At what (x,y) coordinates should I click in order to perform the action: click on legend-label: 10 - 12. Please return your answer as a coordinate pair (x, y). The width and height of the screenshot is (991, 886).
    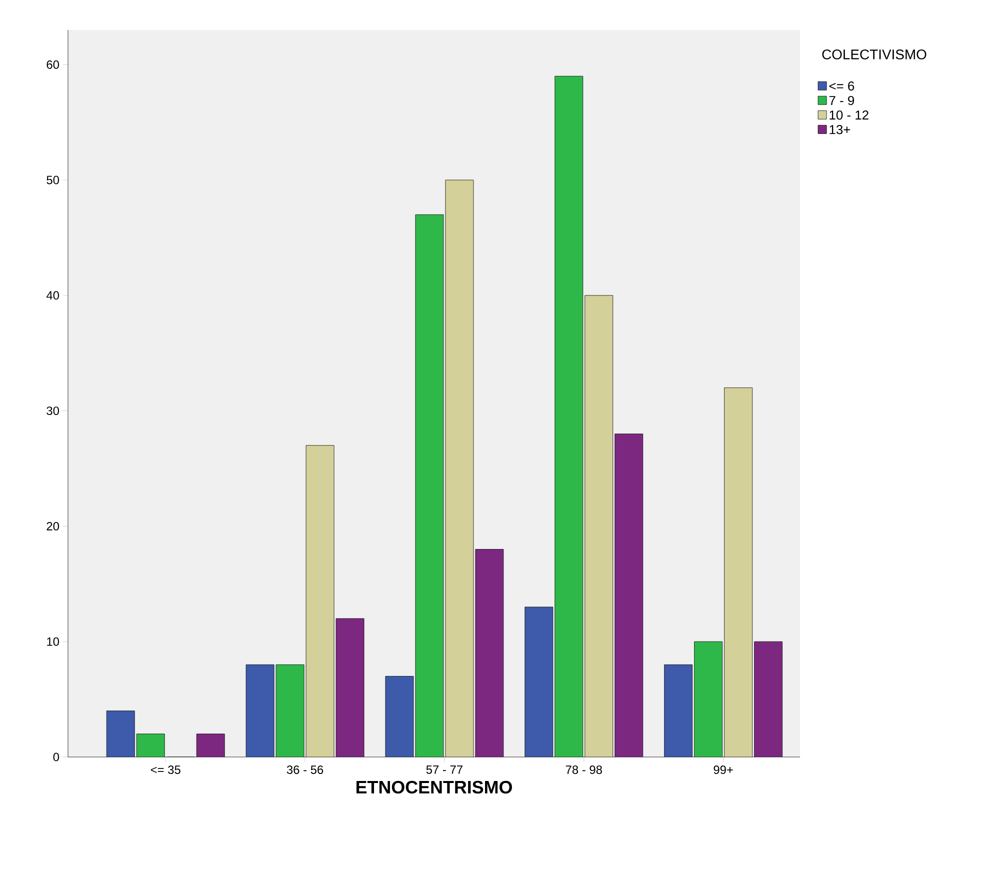
    Looking at the image, I should click on (849, 115).